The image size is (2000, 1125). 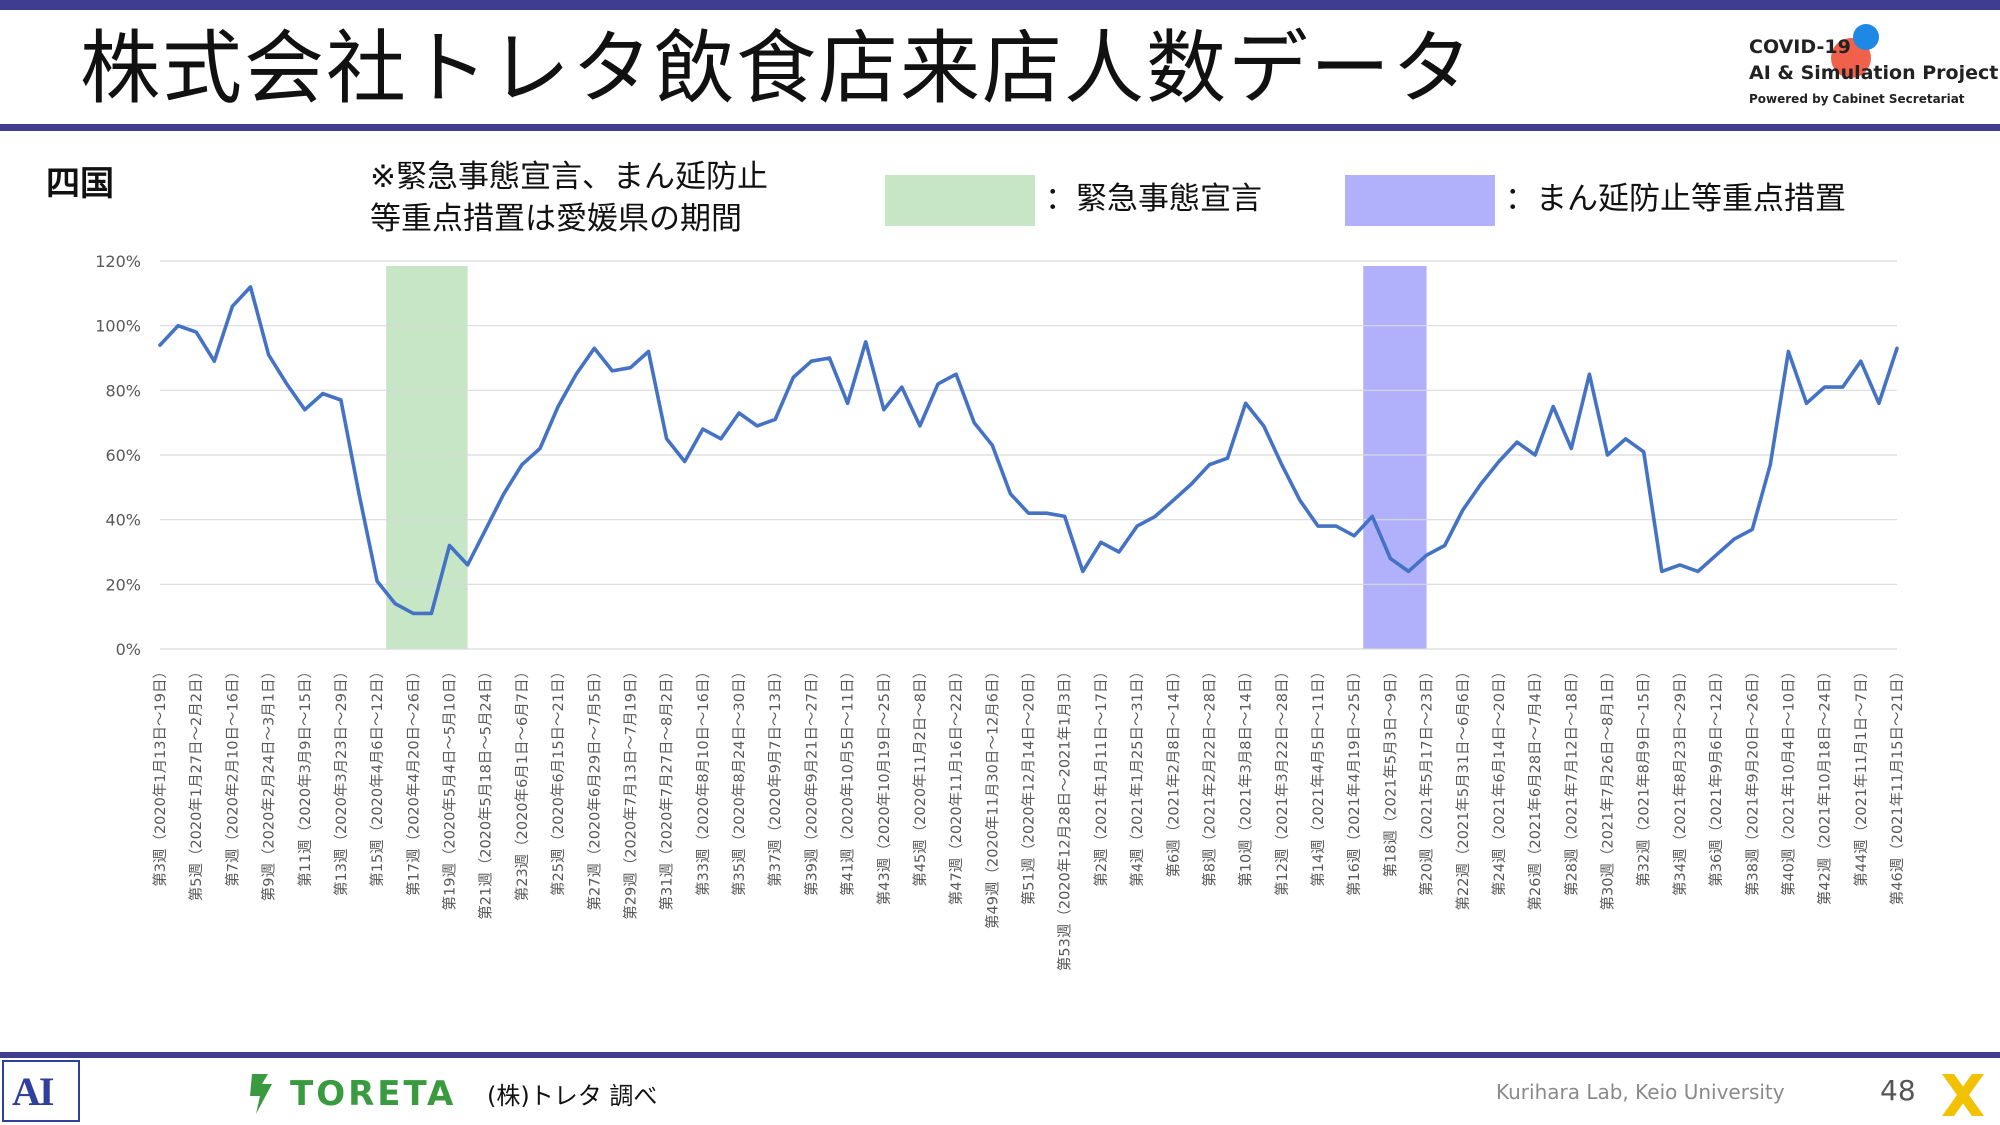 What do you see at coordinates (33, 1091) in the screenshot?
I see `ai-logo-text: AI` at bounding box center [33, 1091].